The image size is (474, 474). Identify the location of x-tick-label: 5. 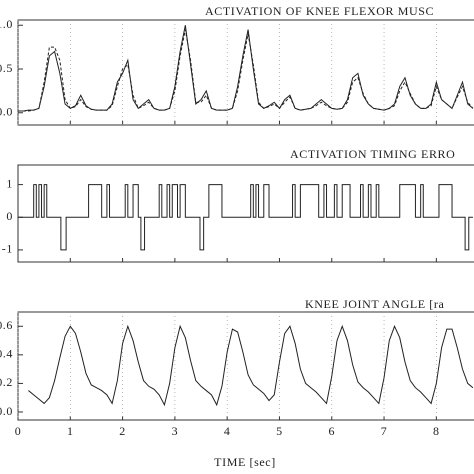
(279, 431).